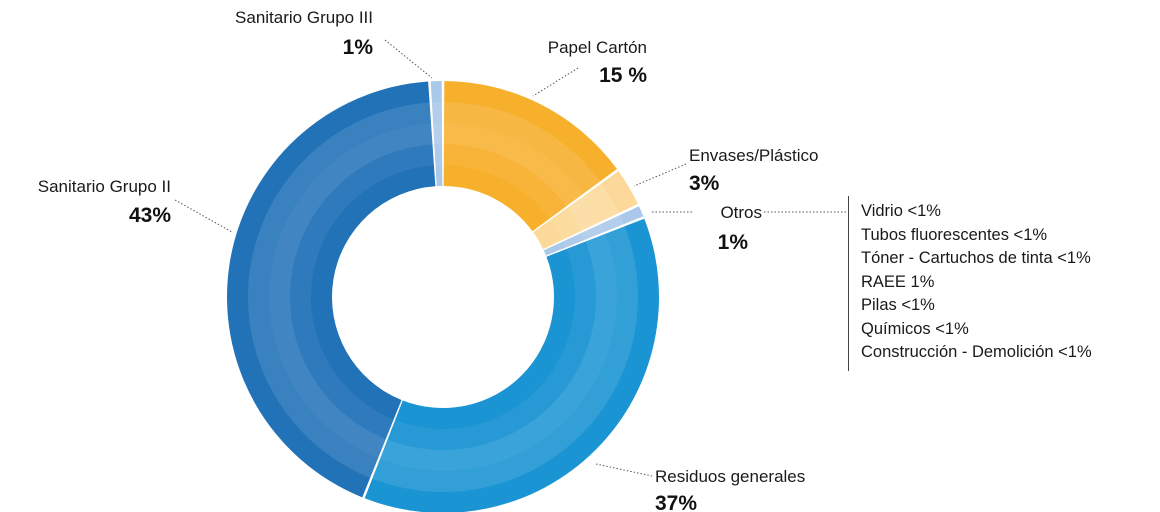  What do you see at coordinates (976, 352) in the screenshot?
I see `otros-breakdown-item: Construcción - Demolición <1%` at bounding box center [976, 352].